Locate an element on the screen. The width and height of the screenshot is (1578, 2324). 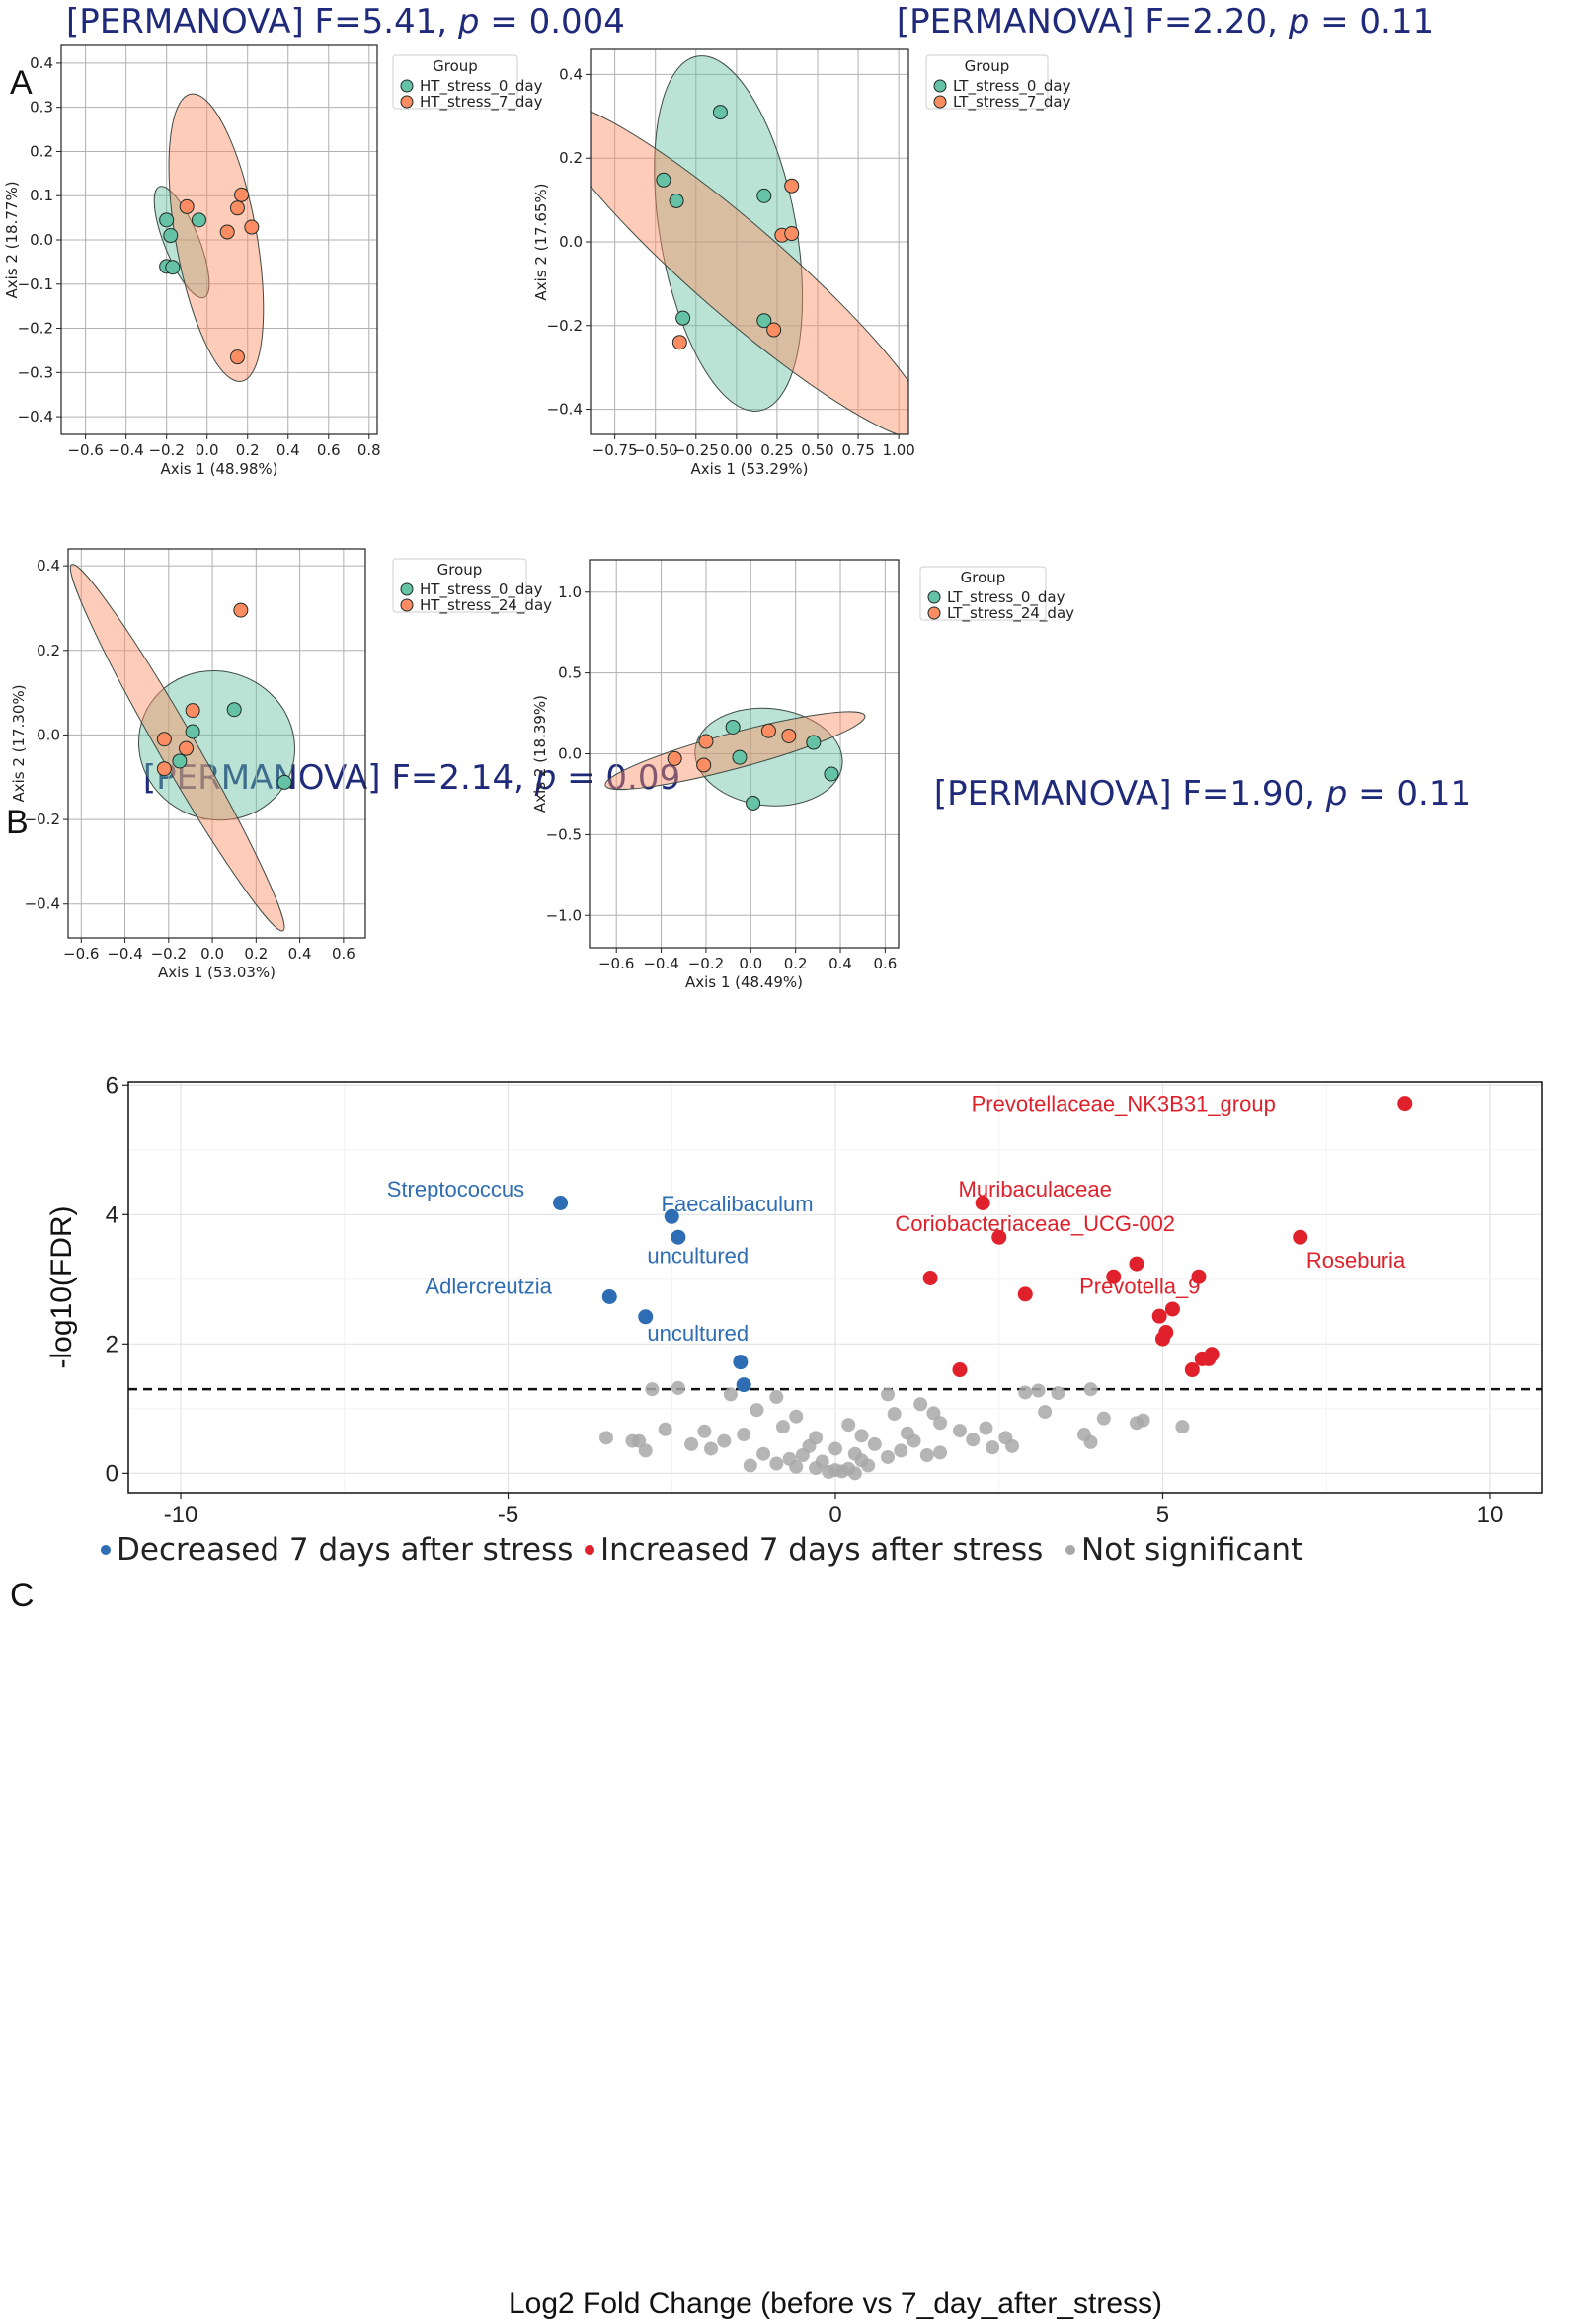
pcoa1-ylabel: Axis 2 (18.77%) is located at coordinates (12, 239).